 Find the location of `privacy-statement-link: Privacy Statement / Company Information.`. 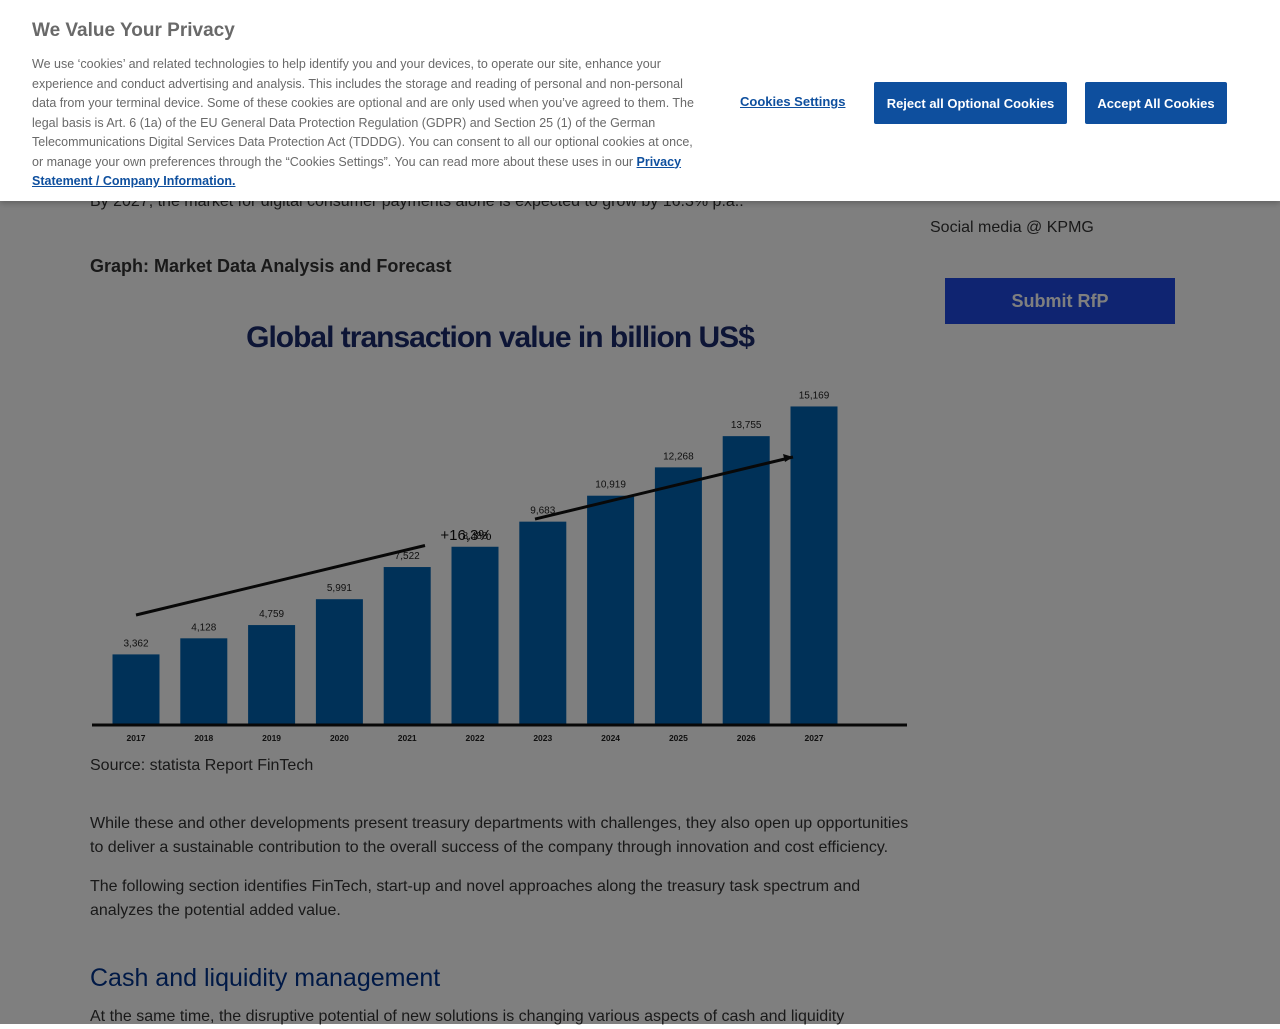

privacy-statement-link: Privacy Statement / Company Information. is located at coordinates (357, 171).